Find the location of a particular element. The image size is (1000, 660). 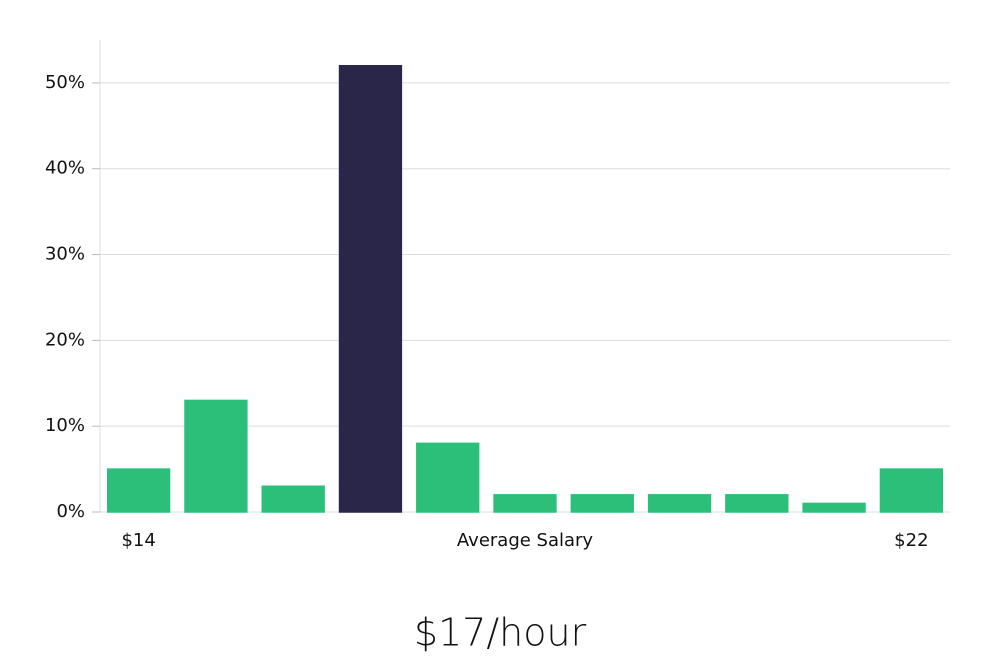

y-tick-label: 50% is located at coordinates (65, 82).